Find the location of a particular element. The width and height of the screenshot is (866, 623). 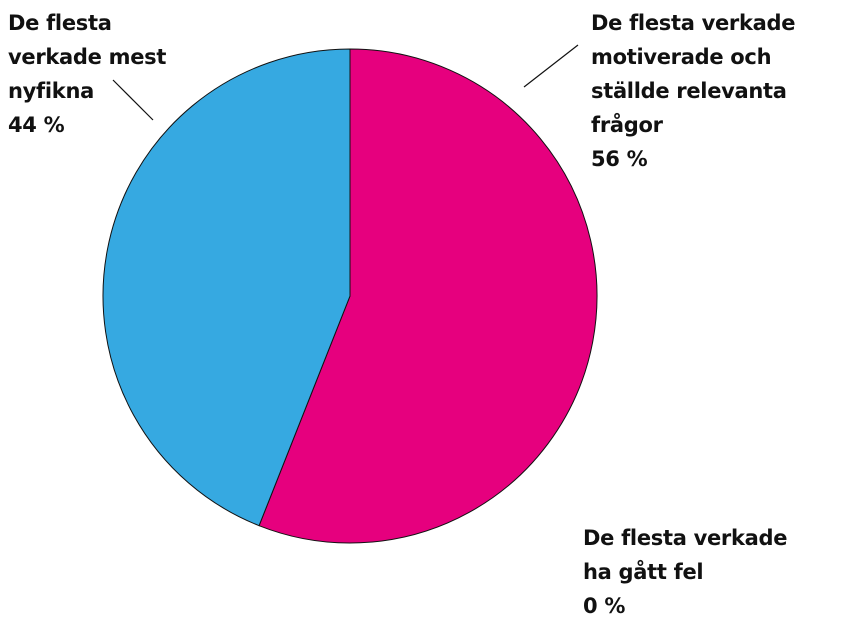

slice-name: De flesta verkade ha gått fel is located at coordinates (685, 555).